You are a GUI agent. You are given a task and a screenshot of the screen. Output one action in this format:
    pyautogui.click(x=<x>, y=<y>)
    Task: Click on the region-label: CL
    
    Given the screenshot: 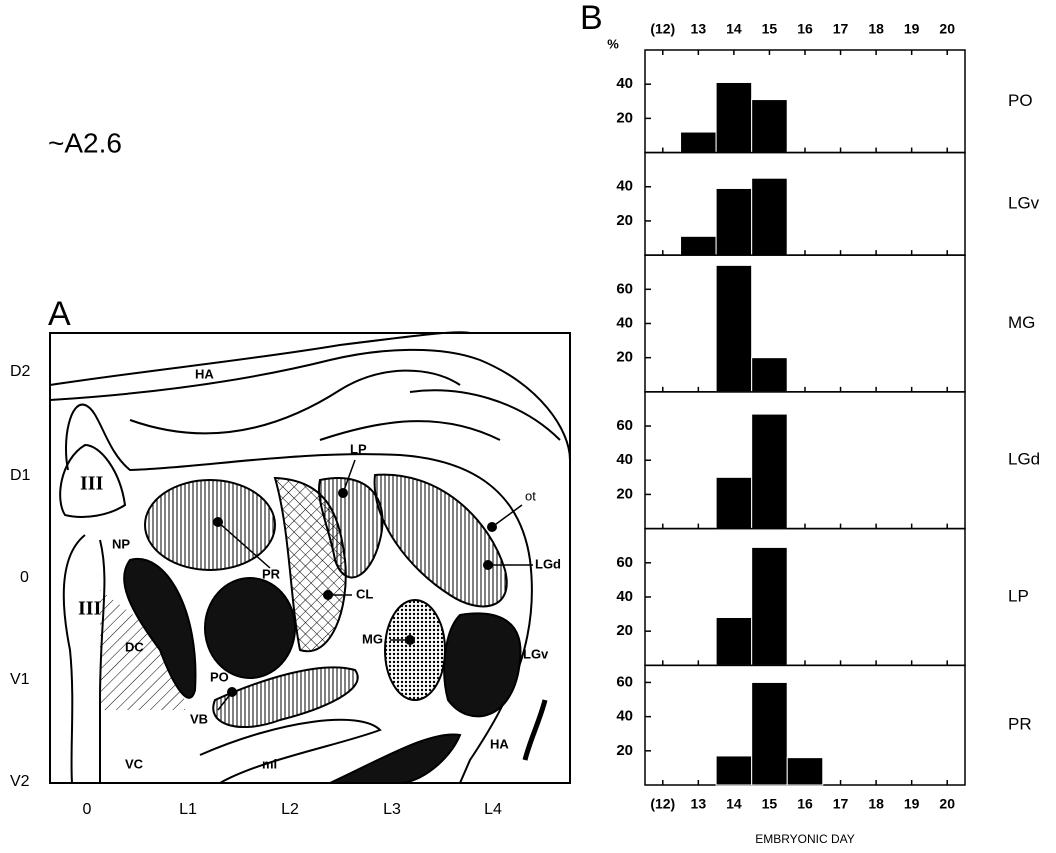 What is the action you would take?
    pyautogui.click(x=364, y=593)
    